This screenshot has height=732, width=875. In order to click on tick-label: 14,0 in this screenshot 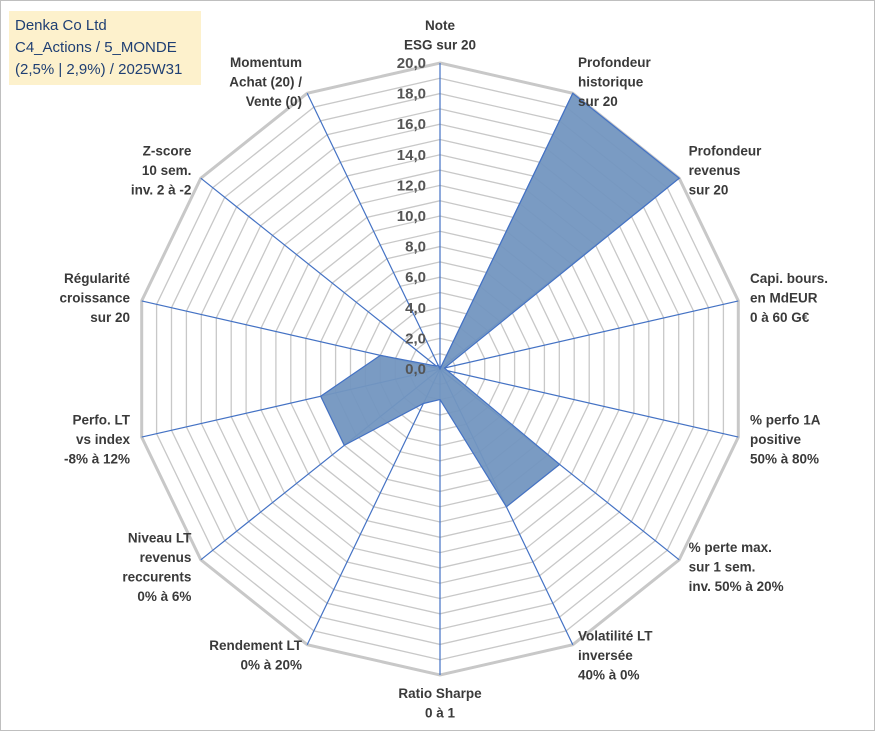, I will do `click(411, 155)`.